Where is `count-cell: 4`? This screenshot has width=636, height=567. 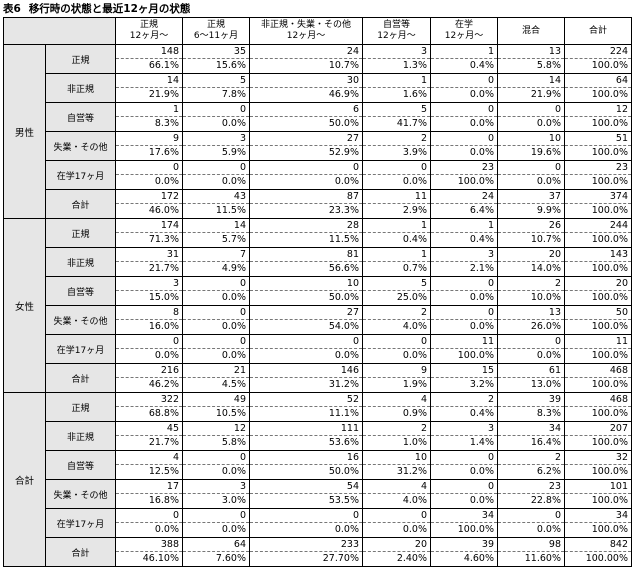 count-cell: 4 is located at coordinates (149, 457).